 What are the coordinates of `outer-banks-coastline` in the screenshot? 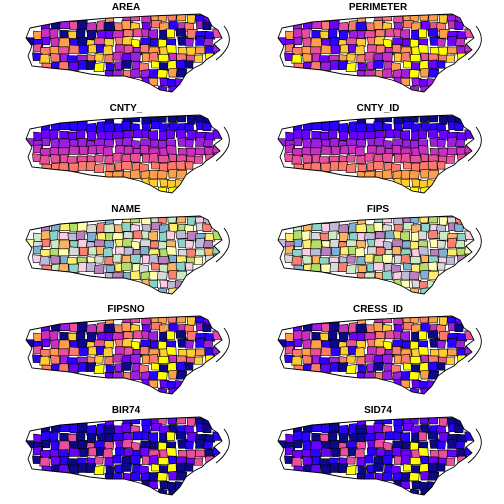 It's located at (474, 144).